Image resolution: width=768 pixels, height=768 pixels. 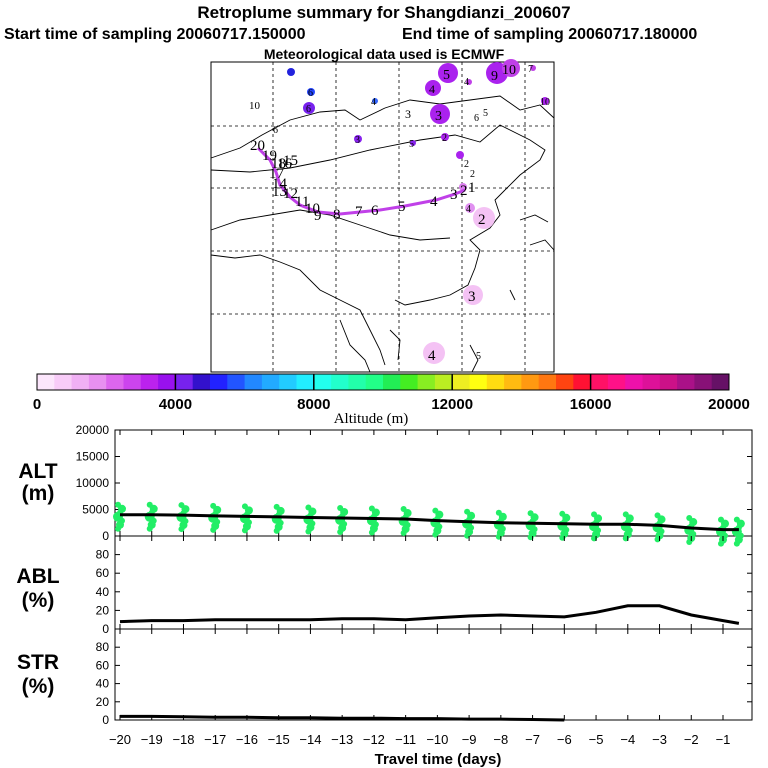 What do you see at coordinates (269, 156) in the screenshot?
I see `svg-text: 19` at bounding box center [269, 156].